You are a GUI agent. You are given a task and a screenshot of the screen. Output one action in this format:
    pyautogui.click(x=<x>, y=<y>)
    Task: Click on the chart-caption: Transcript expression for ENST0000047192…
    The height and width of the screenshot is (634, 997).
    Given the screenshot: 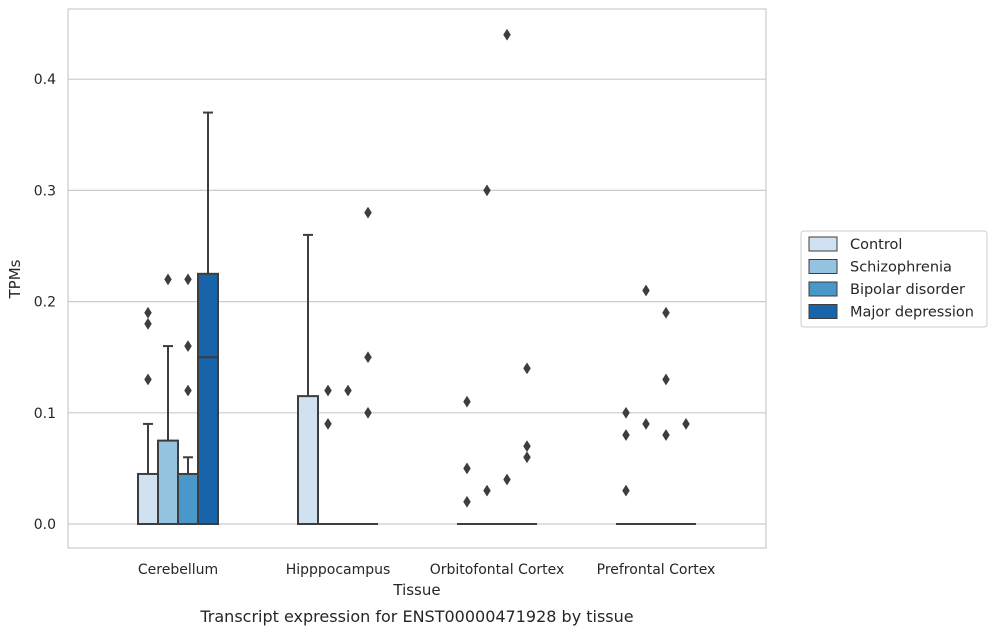 What is the action you would take?
    pyautogui.click(x=416, y=616)
    